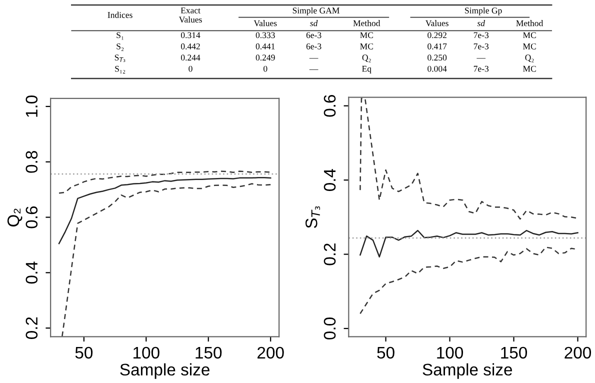 Image resolution: width=595 pixels, height=383 pixels. I want to click on text: 0.333, so click(265, 35).